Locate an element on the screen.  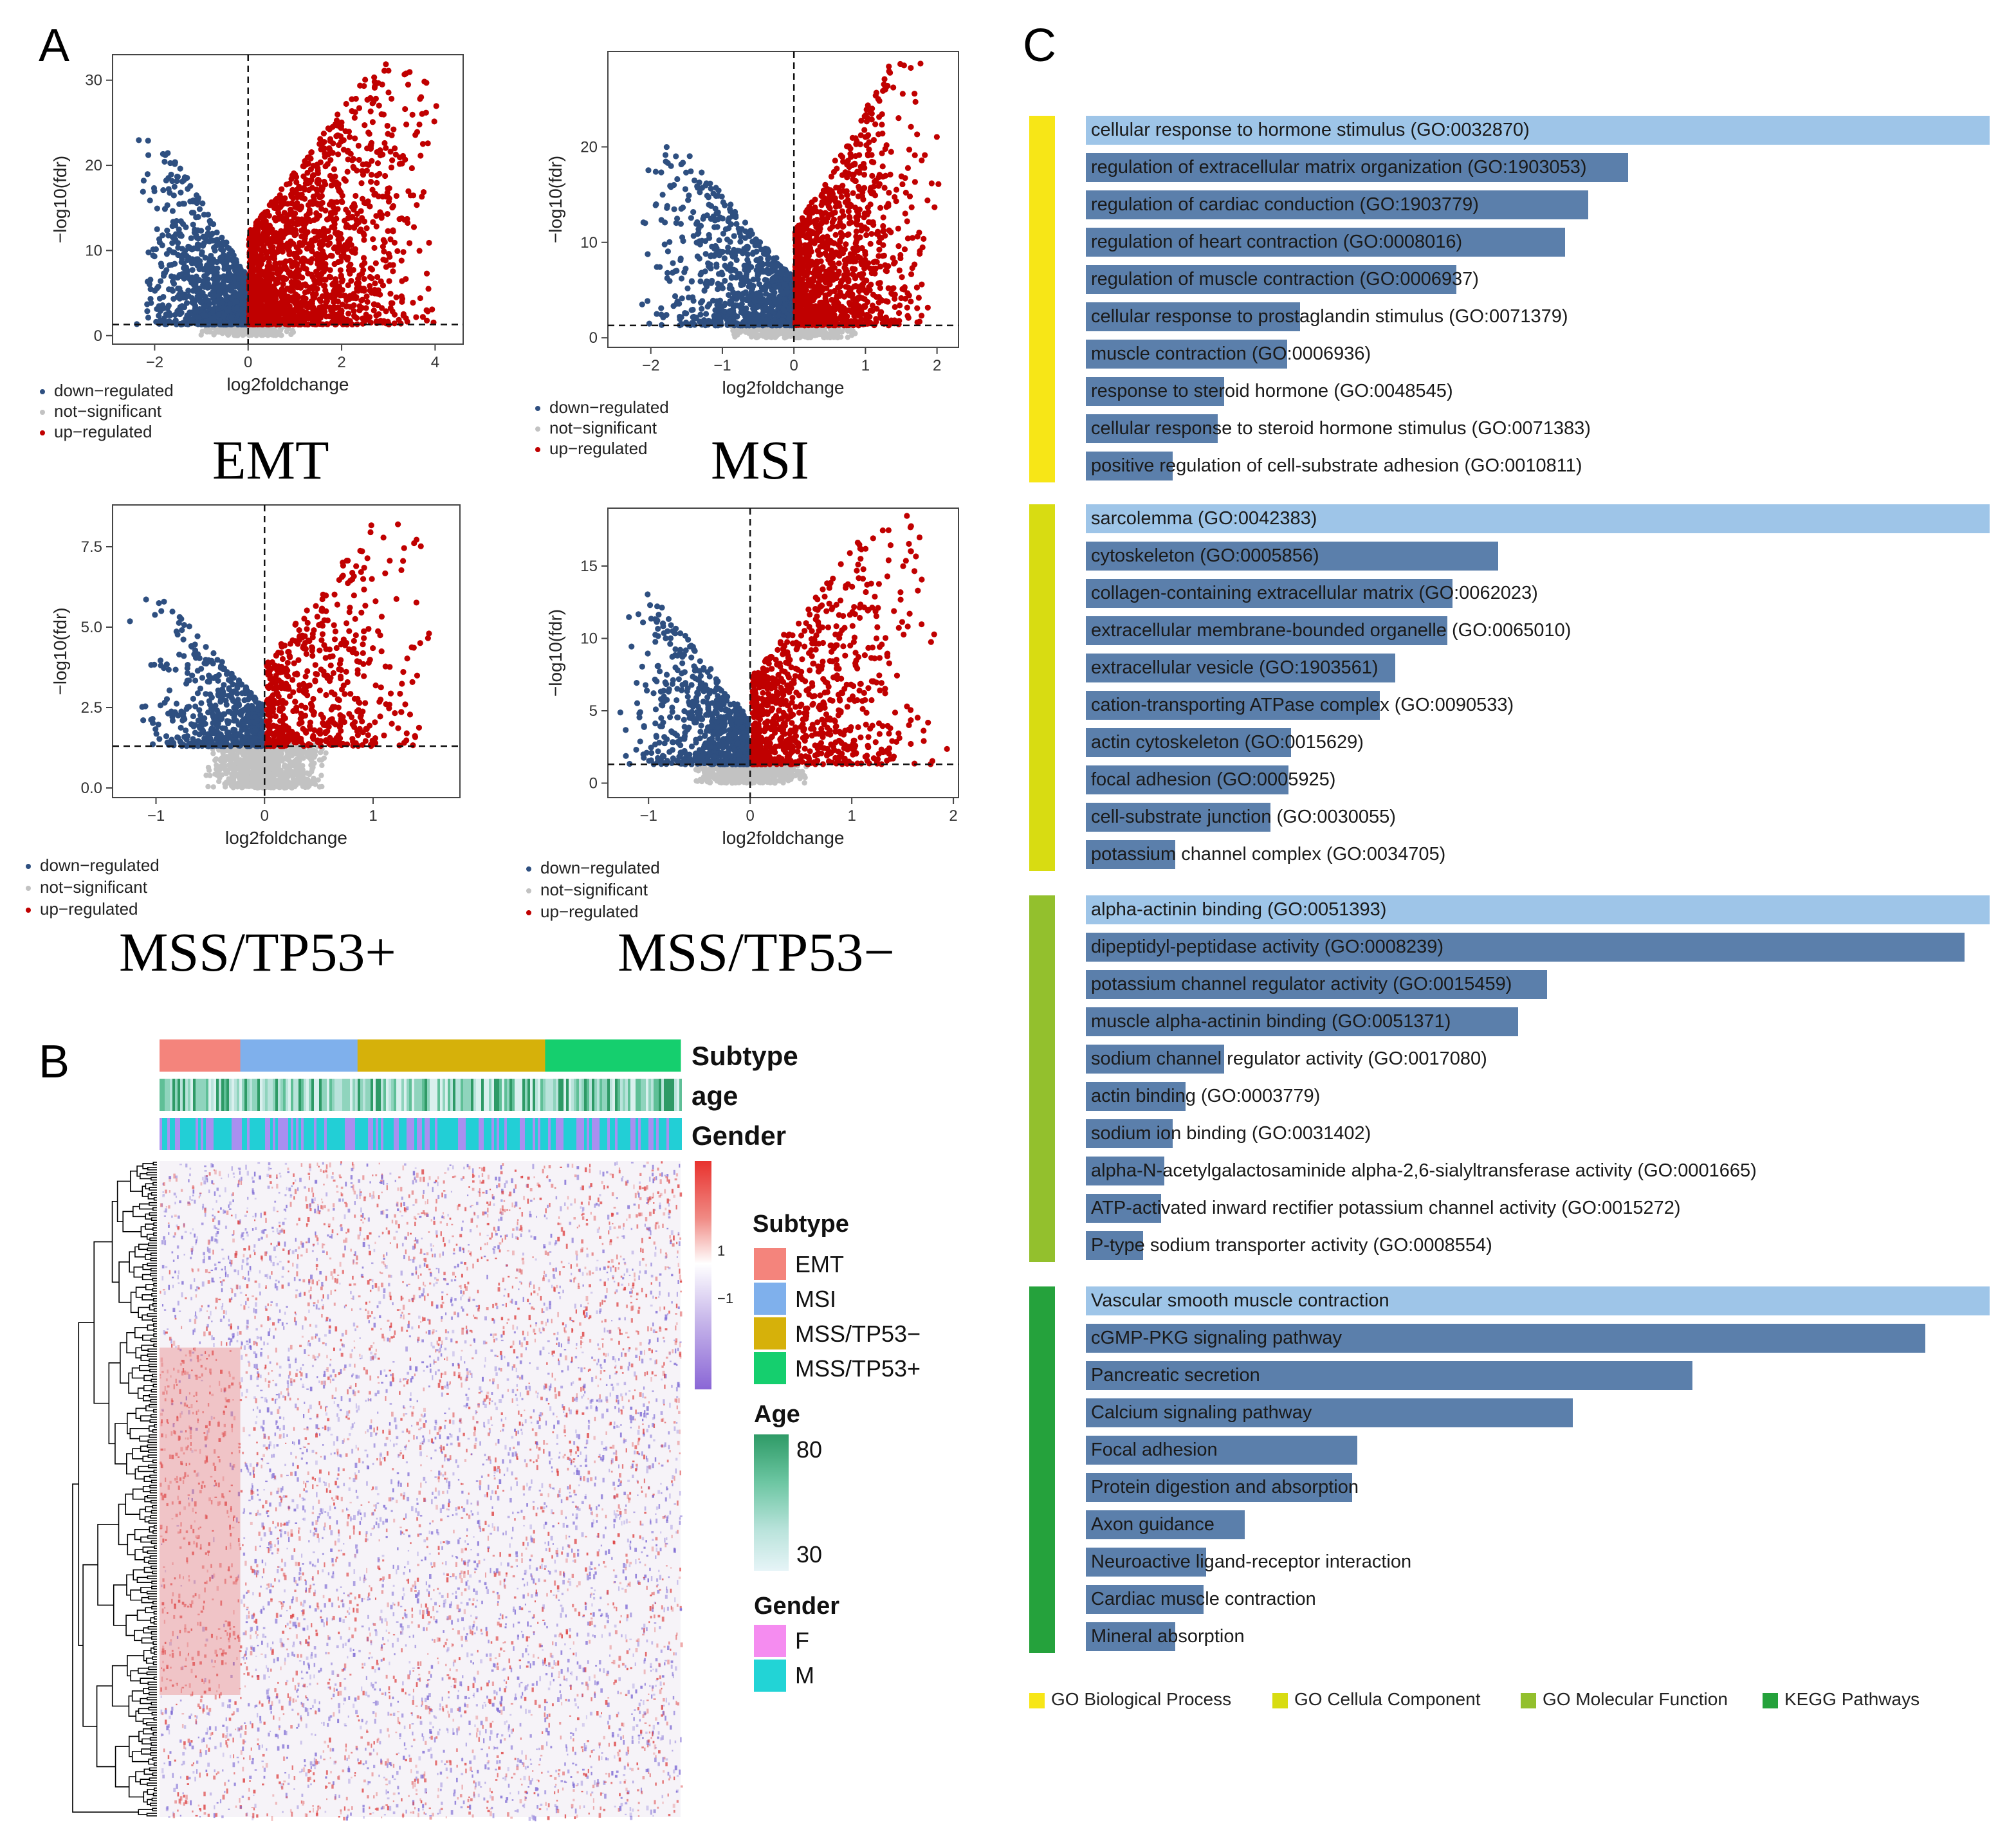
y-tick-label: 20 is located at coordinates (93, 165).